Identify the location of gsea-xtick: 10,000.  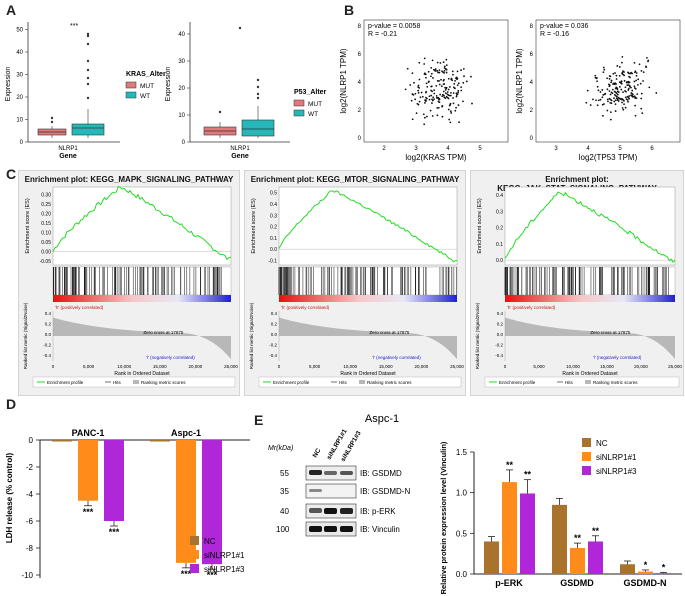
(573, 366).